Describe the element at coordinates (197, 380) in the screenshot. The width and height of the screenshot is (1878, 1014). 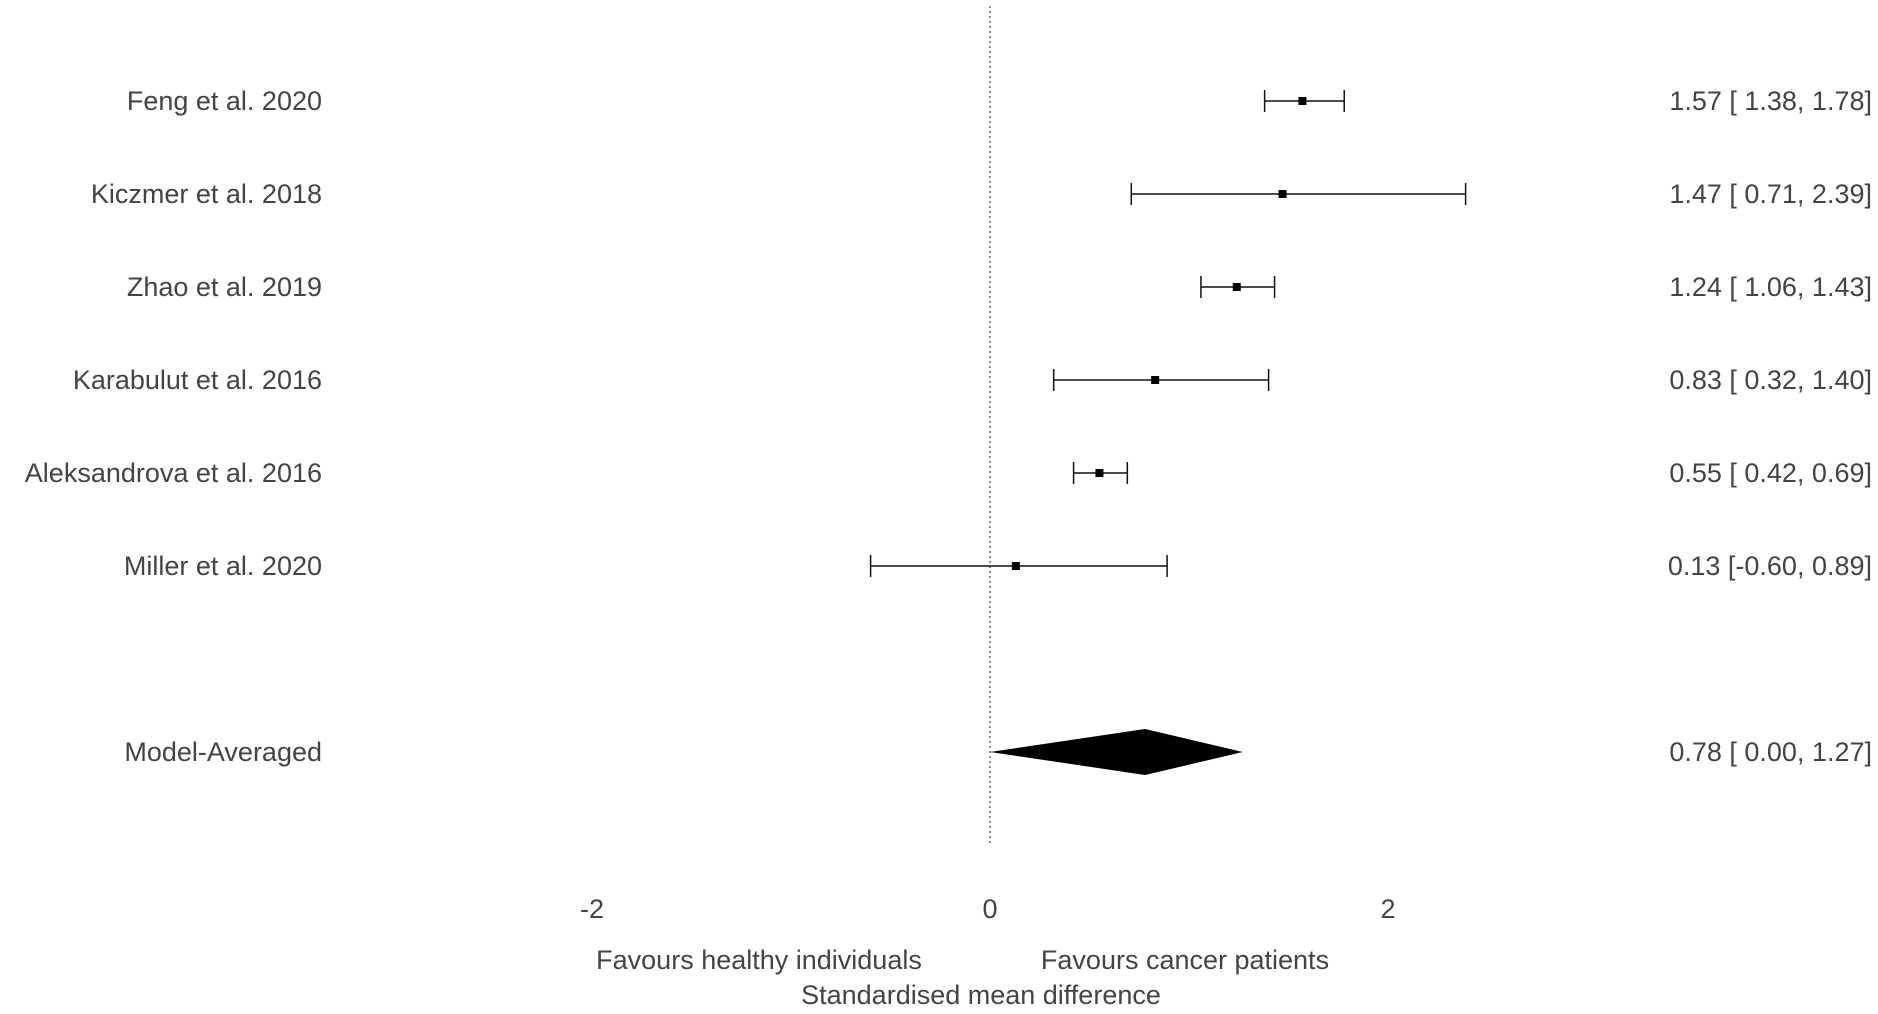
I see `study-label: Karabulut et al. 2016` at that location.